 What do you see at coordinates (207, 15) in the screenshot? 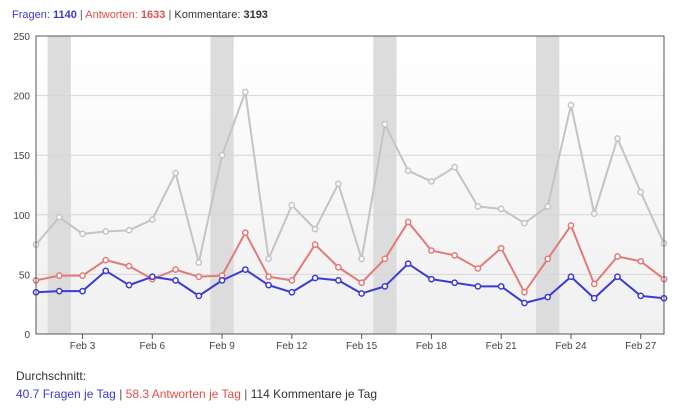
I see `comments-label: Kommentare:` at bounding box center [207, 15].